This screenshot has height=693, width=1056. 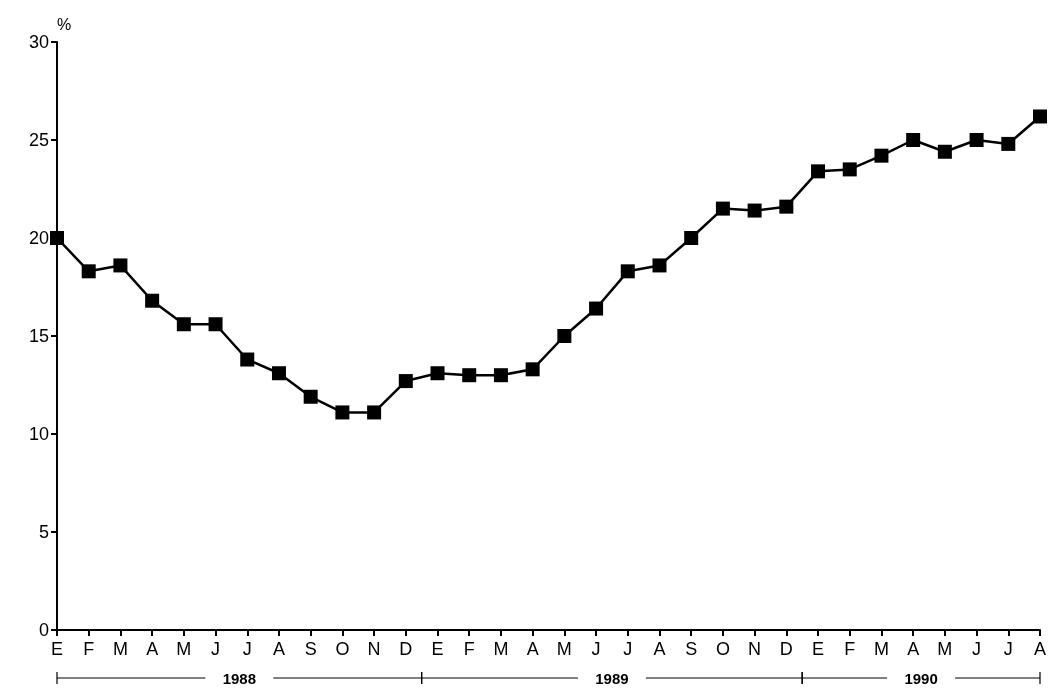 What do you see at coordinates (239, 678) in the screenshot?
I see `text: 1988` at bounding box center [239, 678].